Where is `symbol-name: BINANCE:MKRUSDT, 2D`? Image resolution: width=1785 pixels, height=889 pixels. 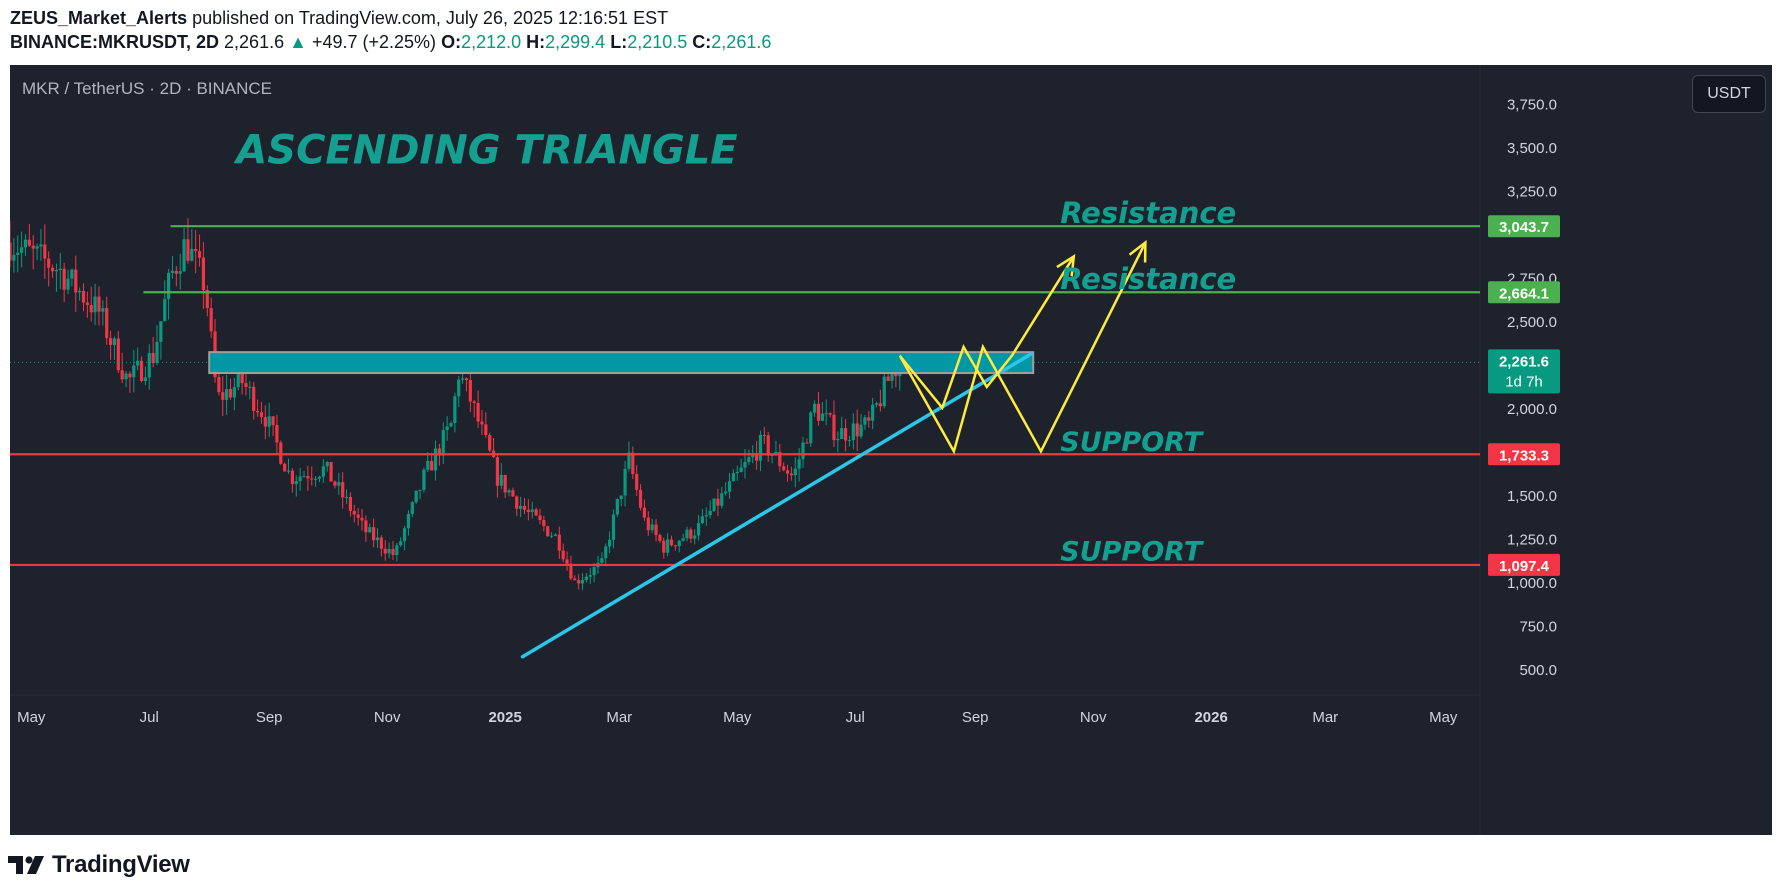
symbol-name: BINANCE:MKRUSDT, 2D is located at coordinates (115, 42).